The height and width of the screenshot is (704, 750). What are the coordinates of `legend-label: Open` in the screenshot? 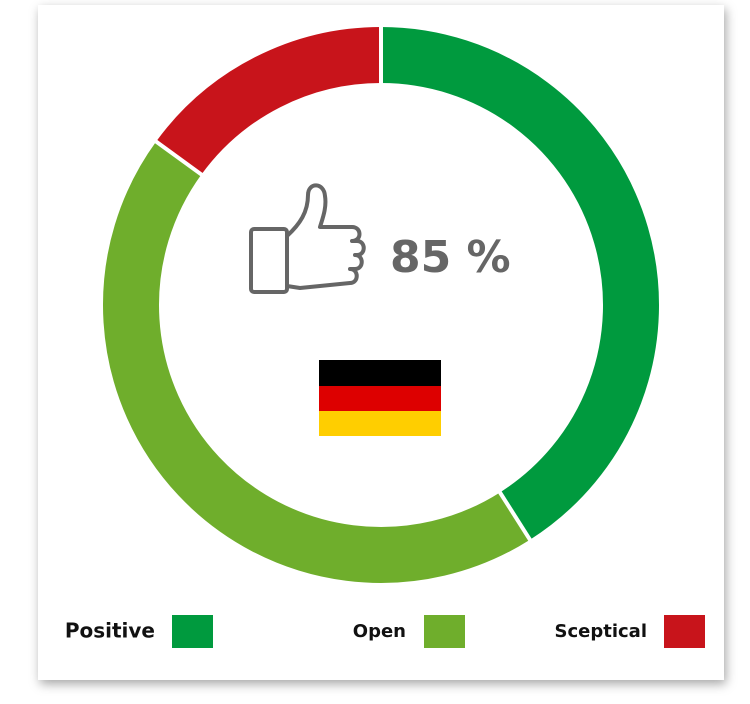 It's located at (379, 631).